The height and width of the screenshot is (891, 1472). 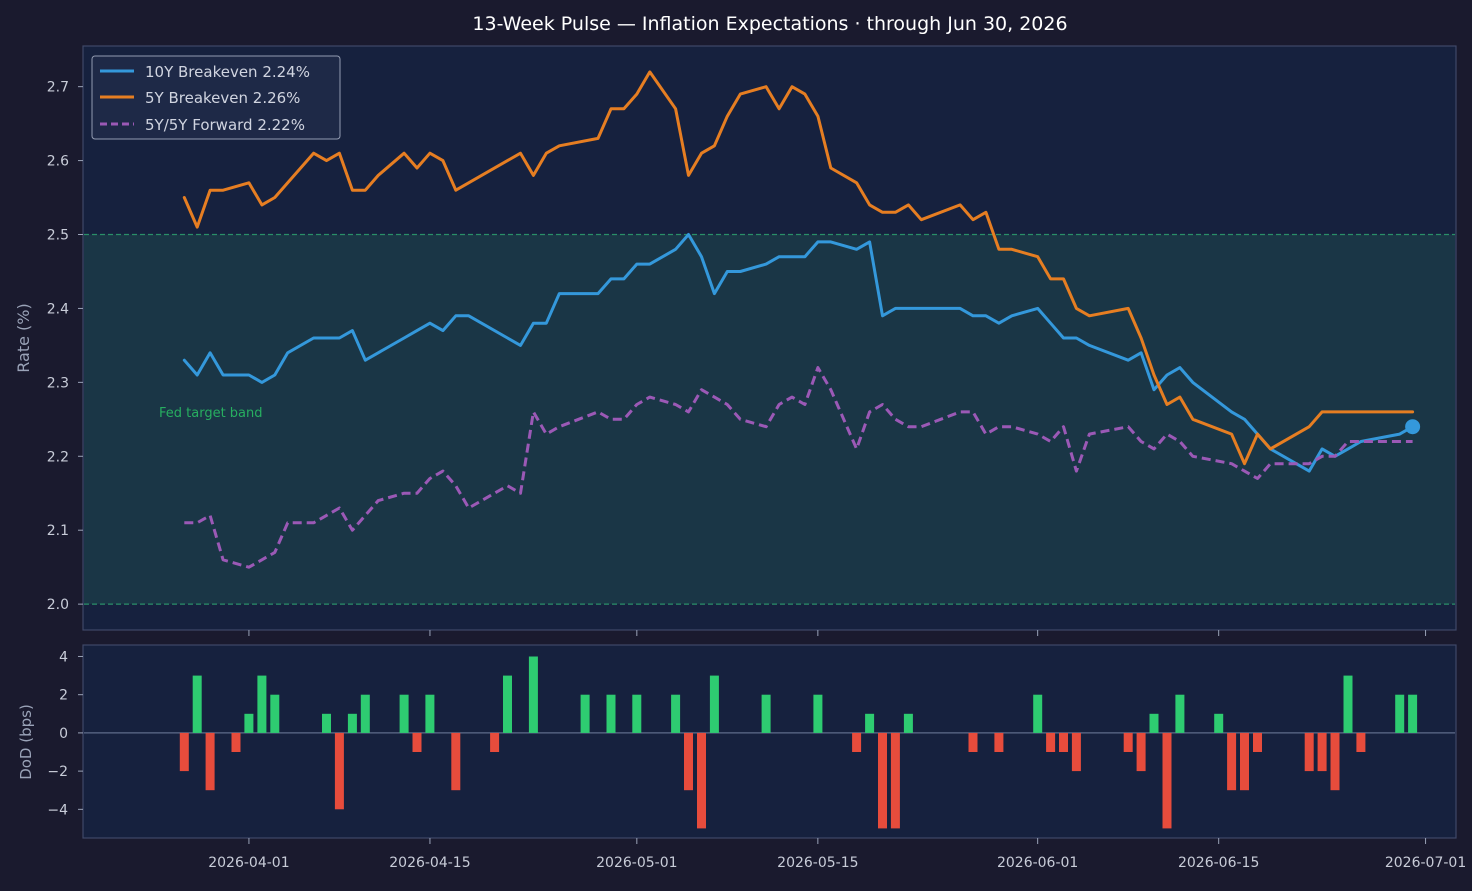 What do you see at coordinates (1413, 427) in the screenshot?
I see `last-value-marker` at bounding box center [1413, 427].